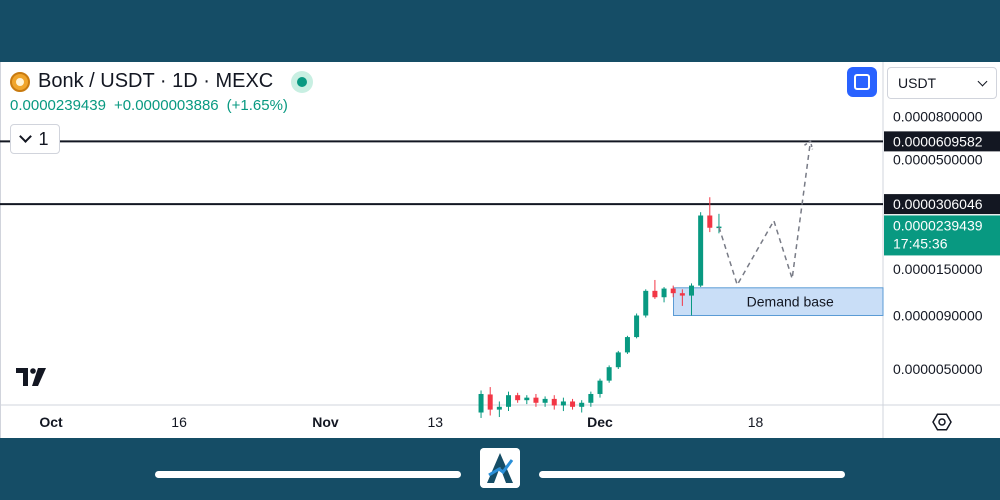 The width and height of the screenshot is (1000, 500). What do you see at coordinates (790, 302) in the screenshot?
I see `demand-zone-label: Demand base` at bounding box center [790, 302].